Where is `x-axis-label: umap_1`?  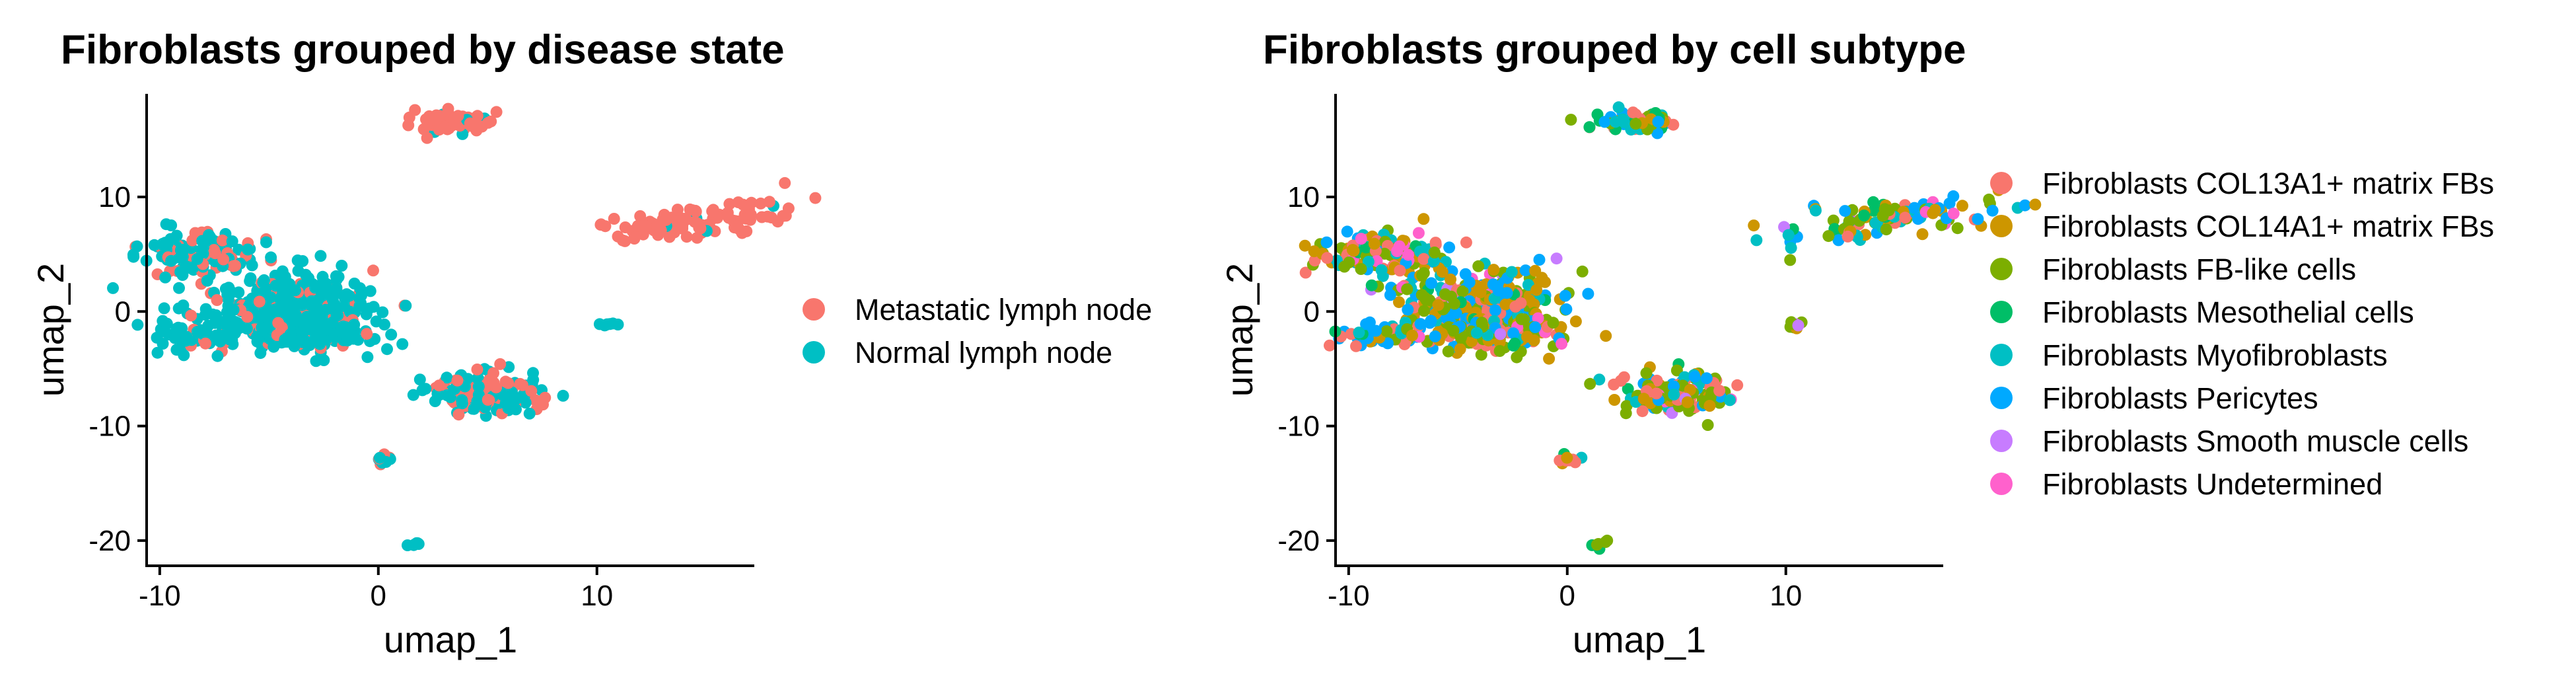 x-axis-label: umap_1 is located at coordinates (1640, 639).